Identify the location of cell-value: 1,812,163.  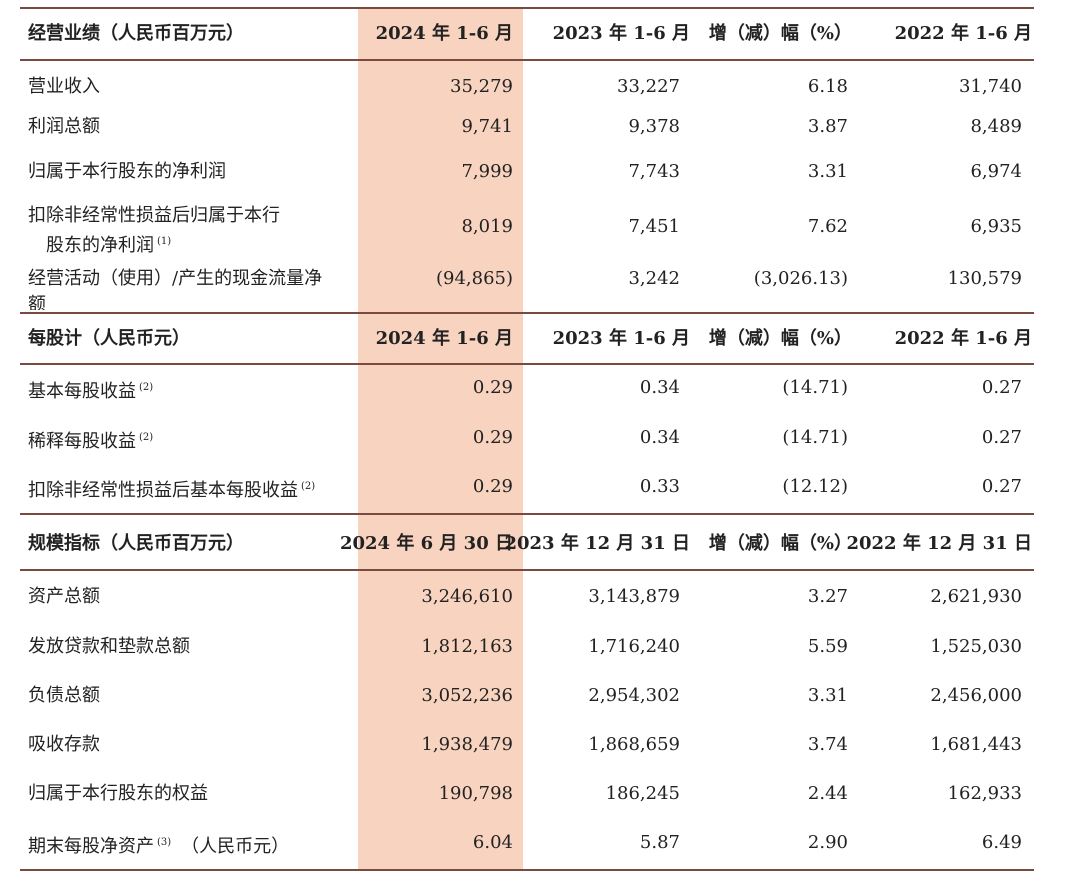
(467, 646).